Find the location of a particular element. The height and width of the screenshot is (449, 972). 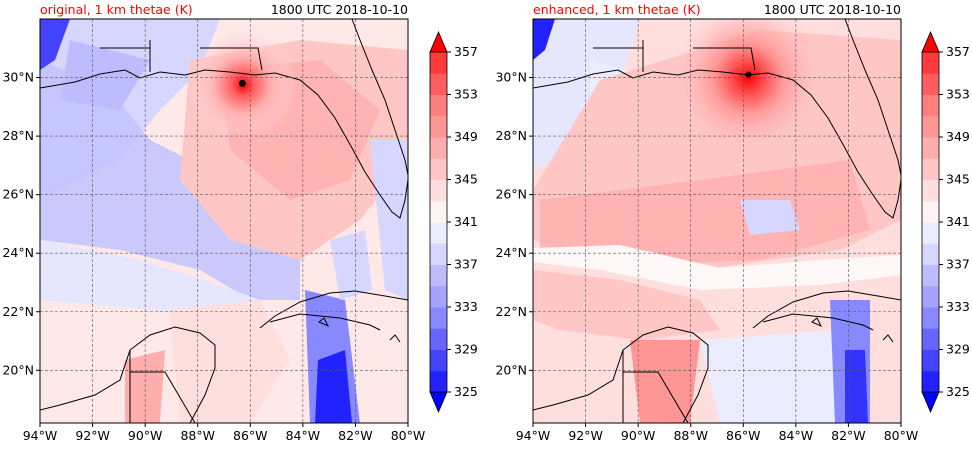

lon-tick-label: 86°W is located at coordinates (743, 435).